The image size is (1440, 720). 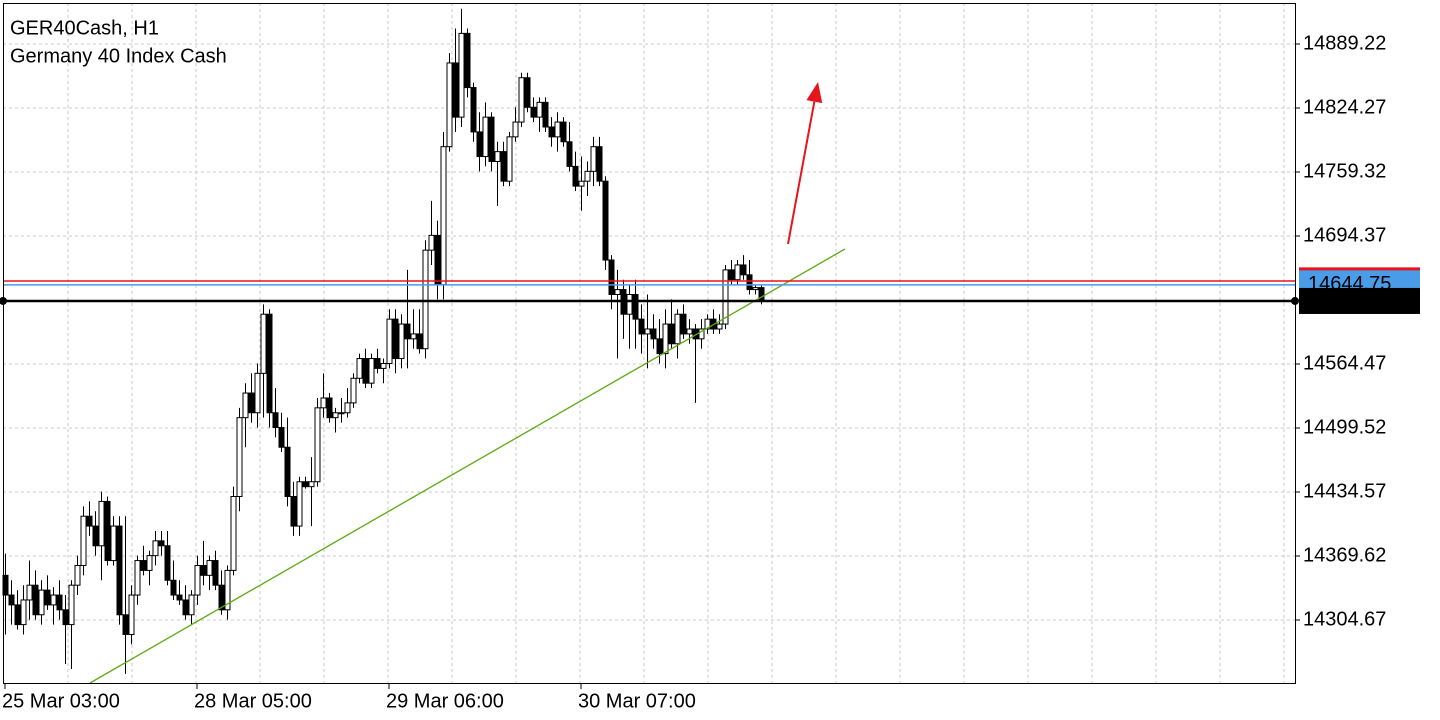 I want to click on chart-title: GER40Cash, H1, so click(x=84, y=28).